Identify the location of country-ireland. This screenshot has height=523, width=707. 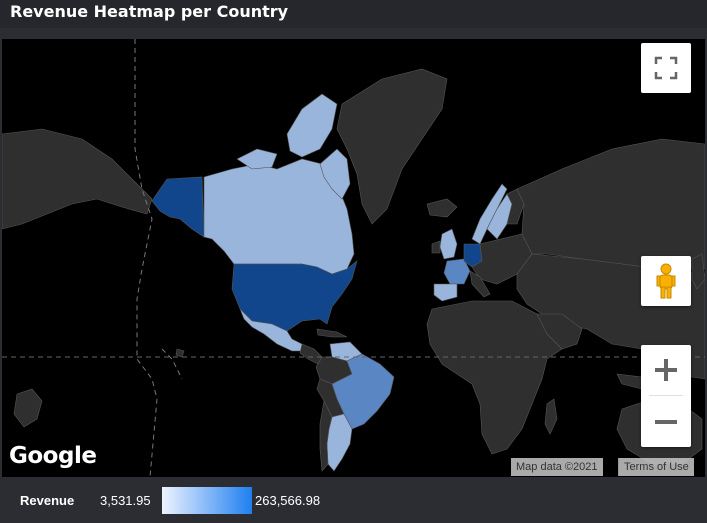
(436, 247).